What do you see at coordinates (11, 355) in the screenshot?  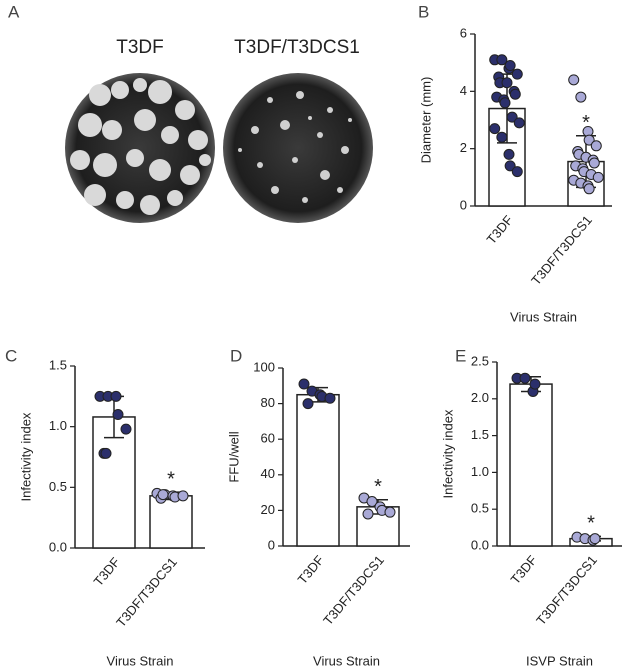 I see `panel-label: C` at bounding box center [11, 355].